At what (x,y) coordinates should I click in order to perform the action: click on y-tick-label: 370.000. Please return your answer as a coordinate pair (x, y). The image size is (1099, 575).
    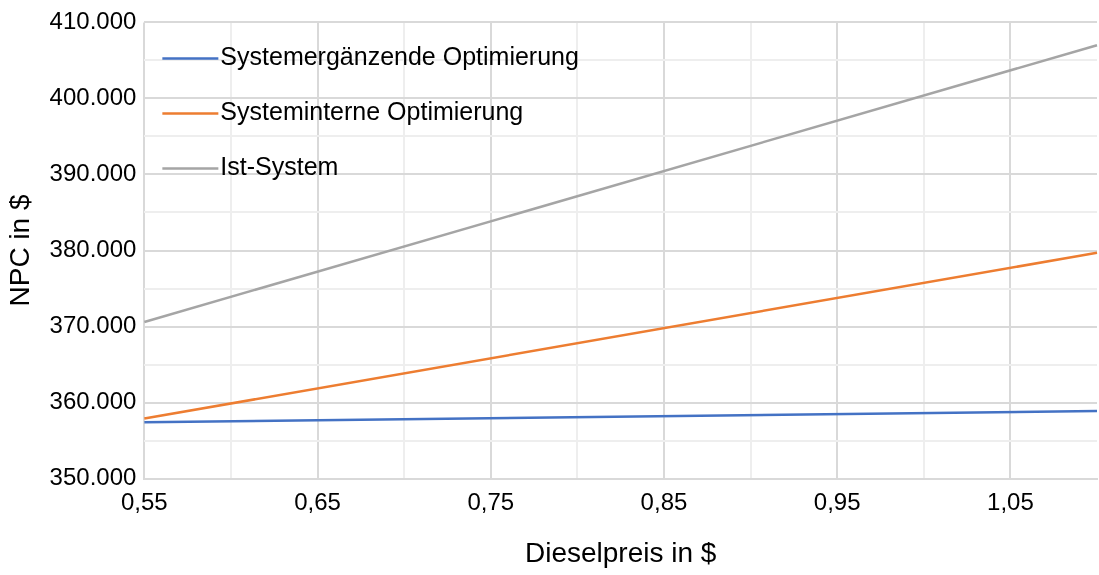
    Looking at the image, I should click on (93, 325).